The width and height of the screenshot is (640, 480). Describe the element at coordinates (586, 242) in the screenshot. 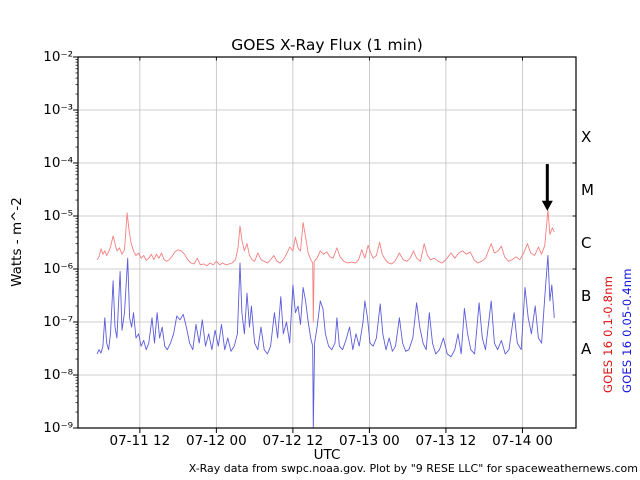

I see `flux-class-label-c: C` at that location.